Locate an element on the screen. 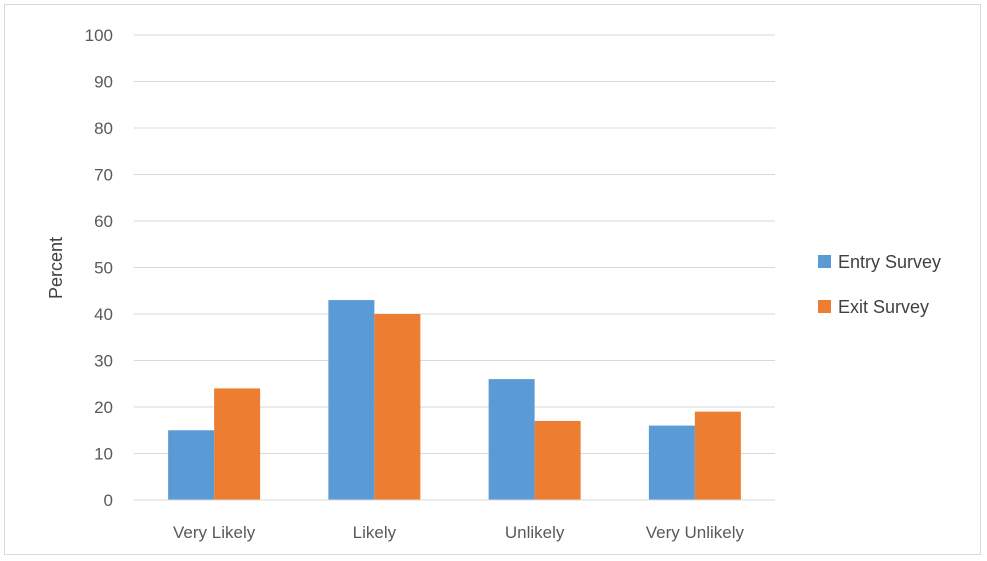 The width and height of the screenshot is (987, 561). y-tick-label: 20 is located at coordinates (103, 407).